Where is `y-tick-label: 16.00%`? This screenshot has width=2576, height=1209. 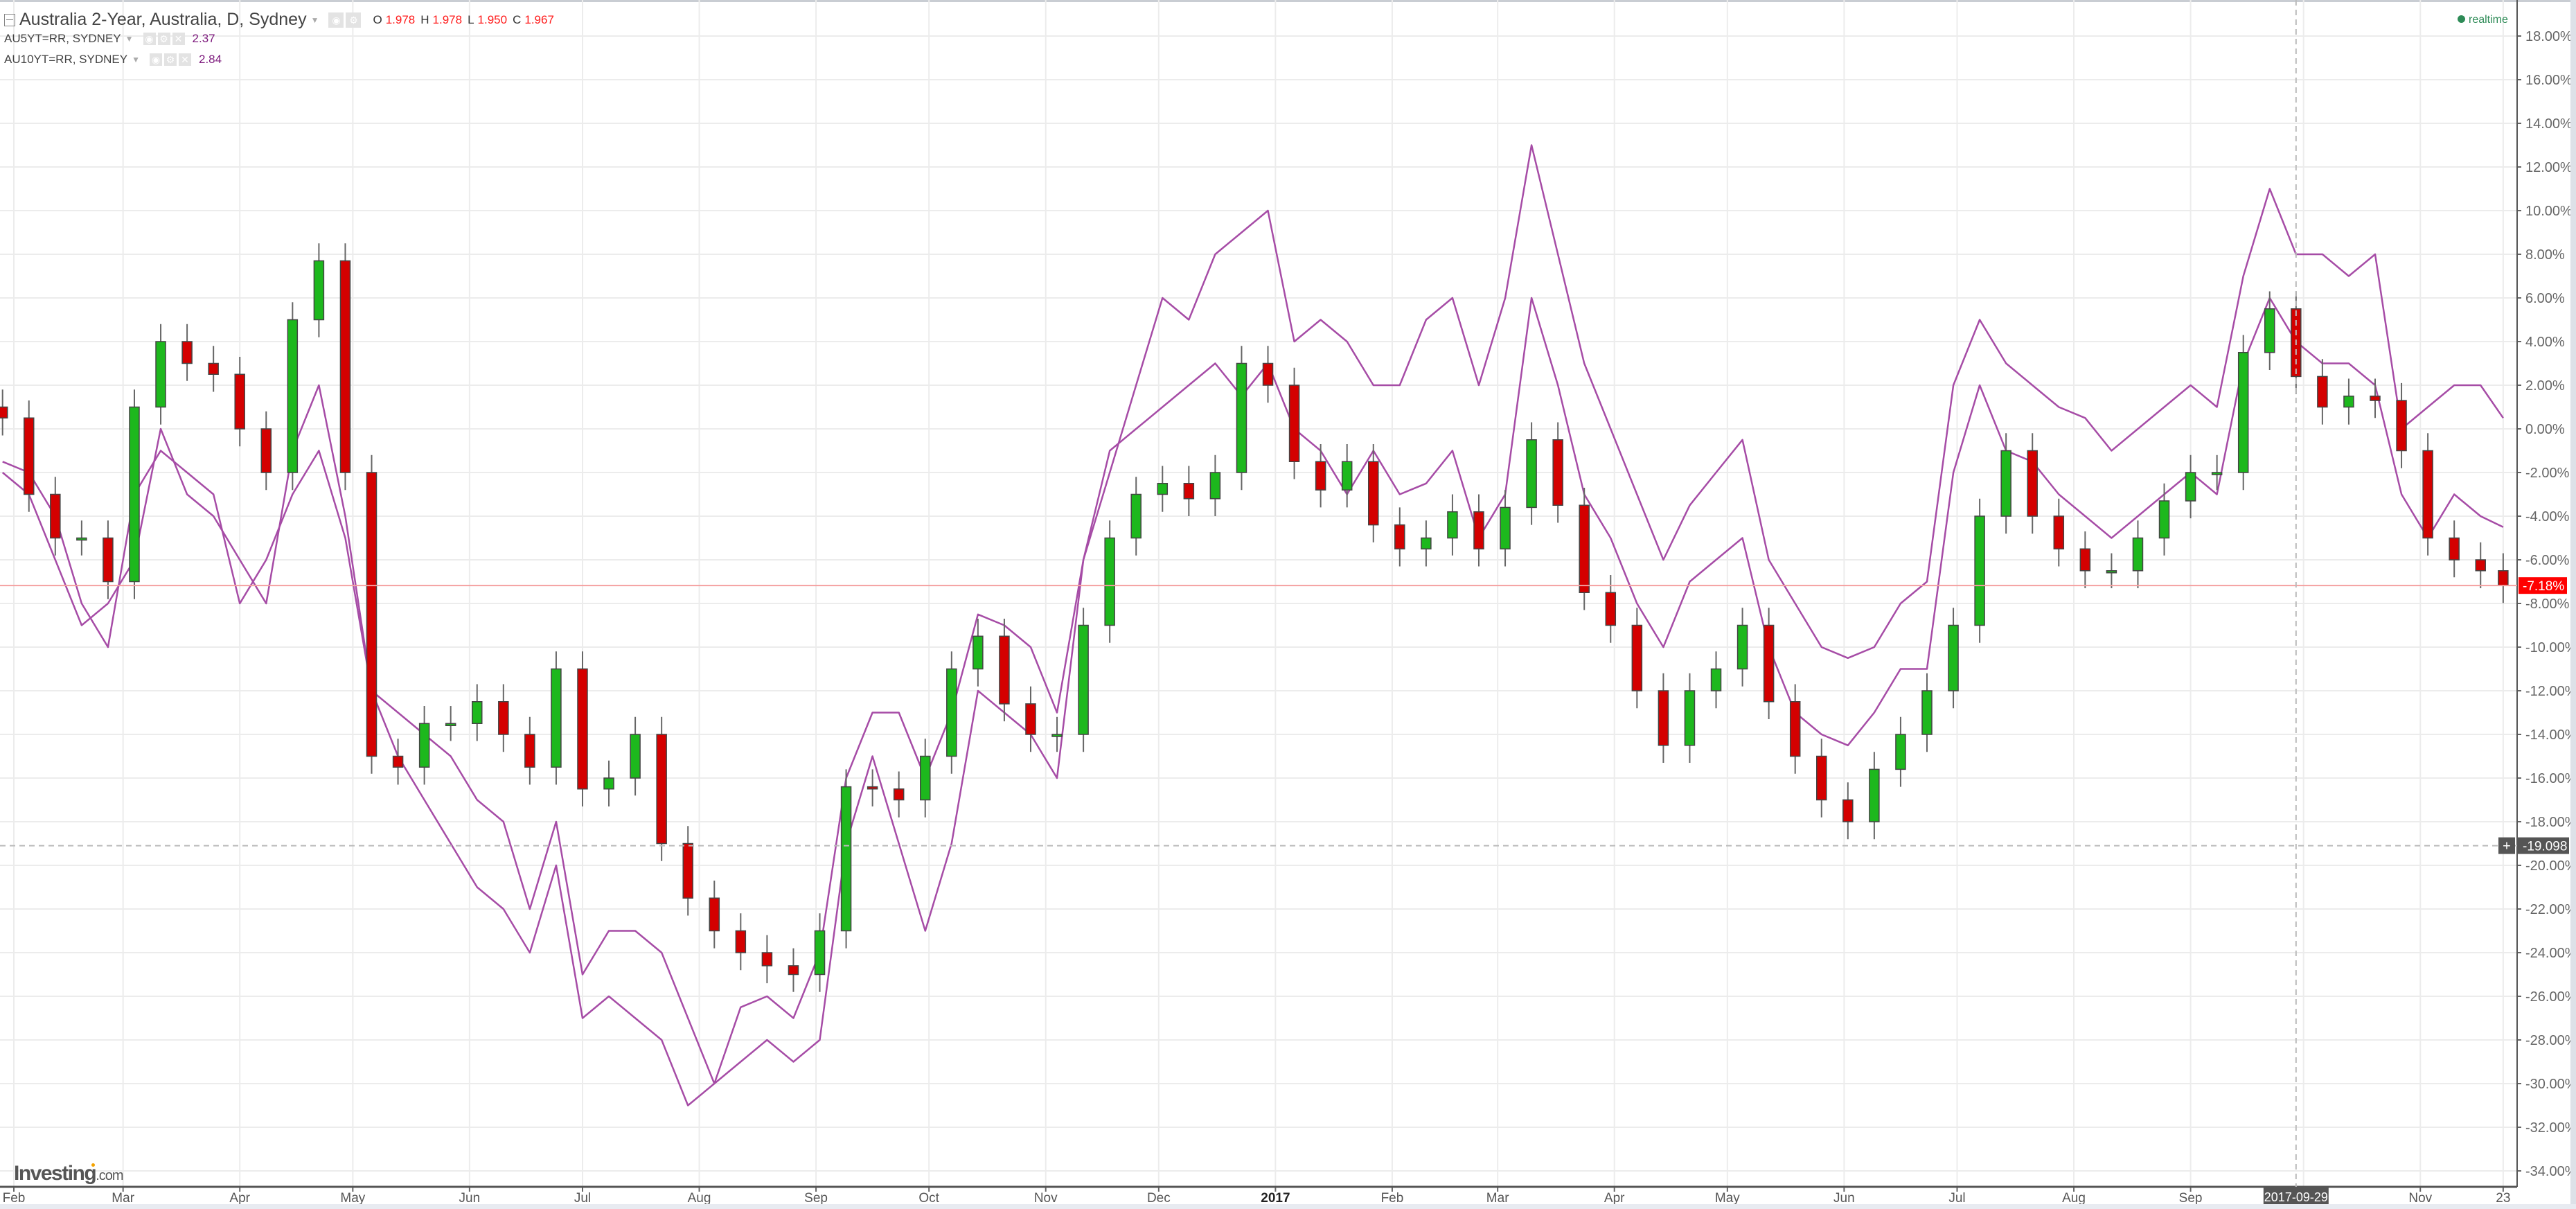 y-tick-label: 16.00% is located at coordinates (2549, 80).